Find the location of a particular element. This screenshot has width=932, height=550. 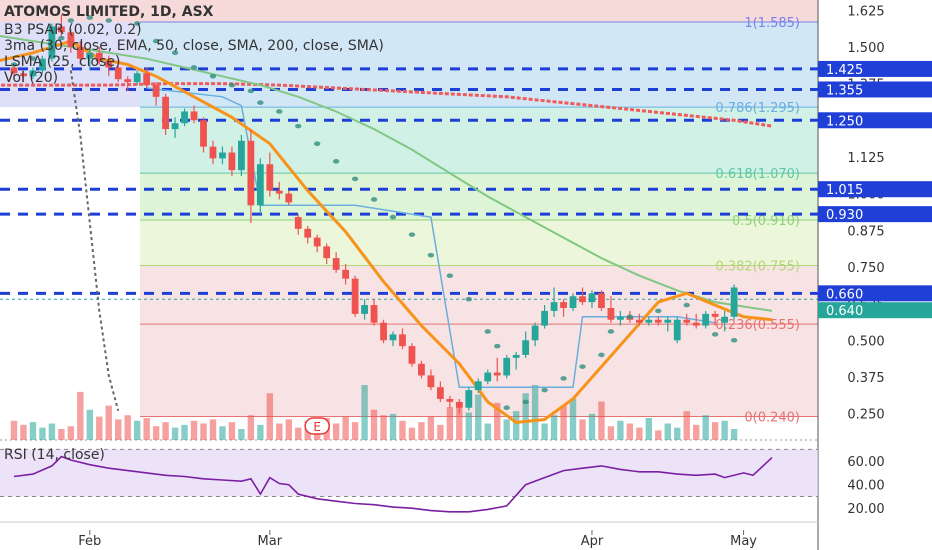

fib-label: 0.786(1.295) is located at coordinates (757, 108).